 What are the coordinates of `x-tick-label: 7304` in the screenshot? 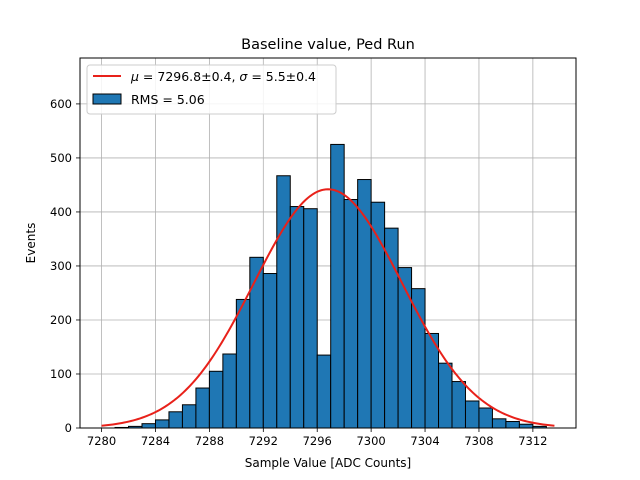 It's located at (424, 441).